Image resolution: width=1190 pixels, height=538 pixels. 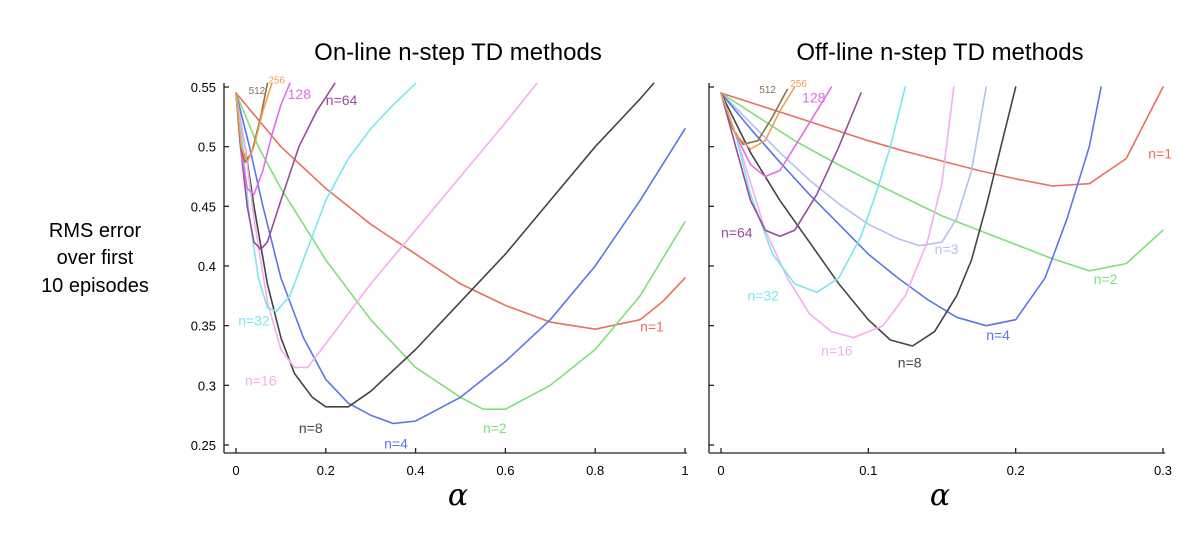 What do you see at coordinates (203, 445) in the screenshot?
I see `online-y-tick-label: 0.25` at bounding box center [203, 445].